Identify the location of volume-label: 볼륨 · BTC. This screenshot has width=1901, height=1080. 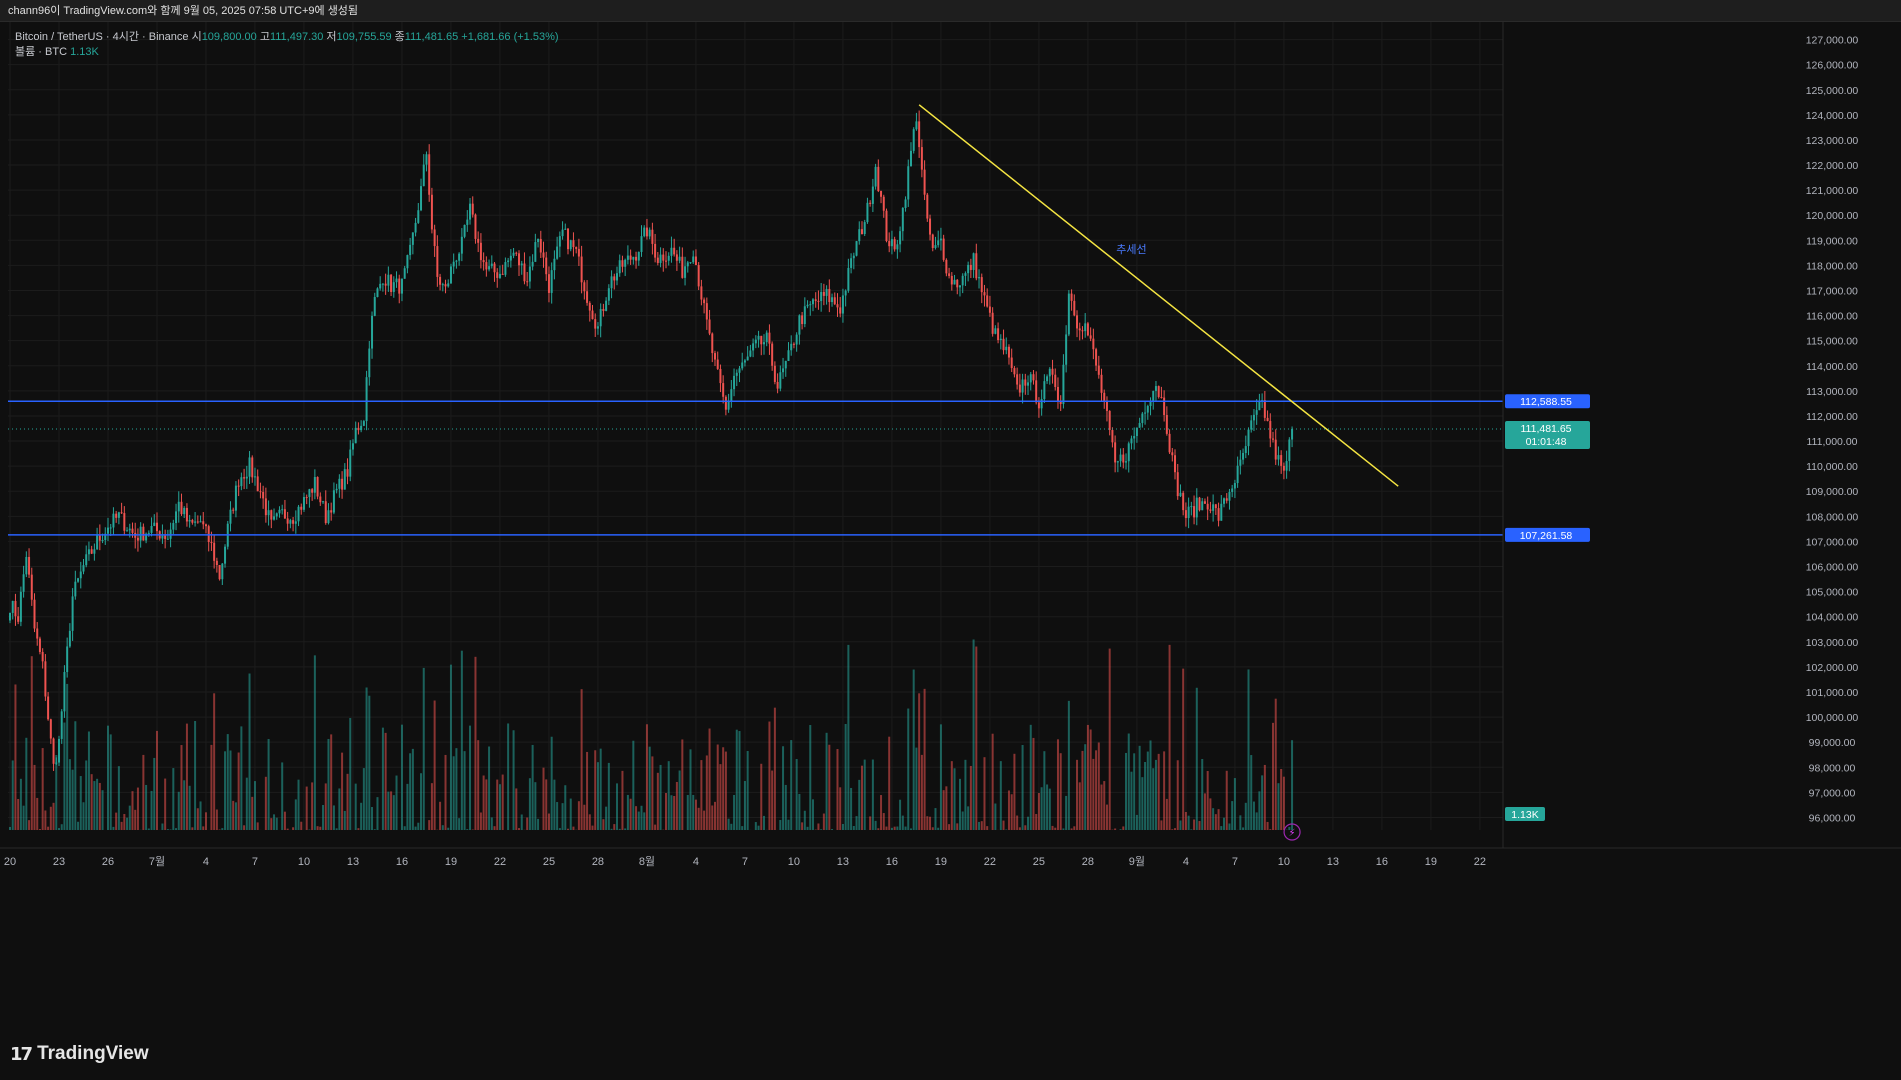
(41, 52).